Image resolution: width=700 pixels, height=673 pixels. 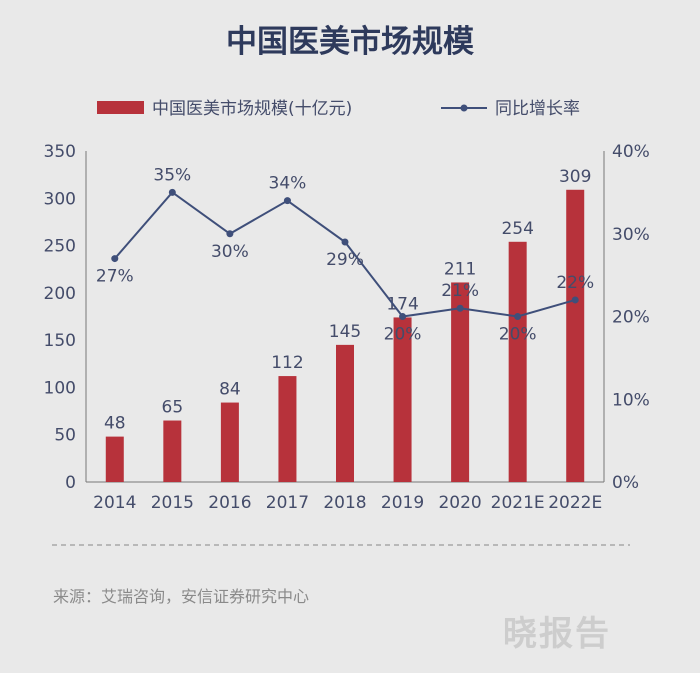 What do you see at coordinates (230, 252) in the screenshot?
I see `growth-value-label: 30%` at bounding box center [230, 252].